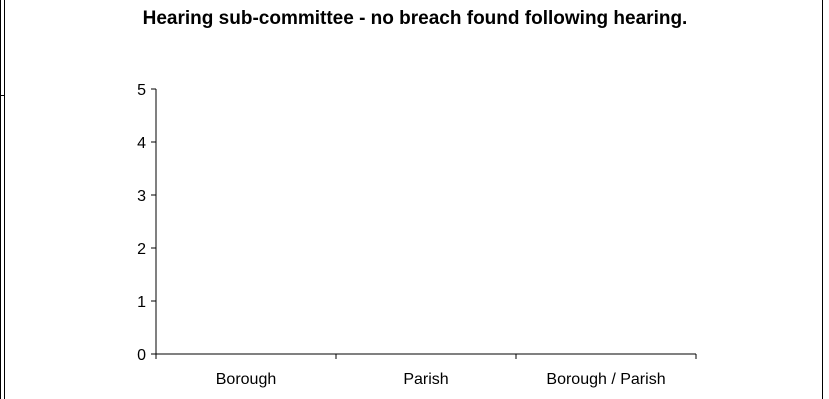 The width and height of the screenshot is (829, 399). I want to click on x-tick-label-2: Borough / Parish, so click(605, 379).